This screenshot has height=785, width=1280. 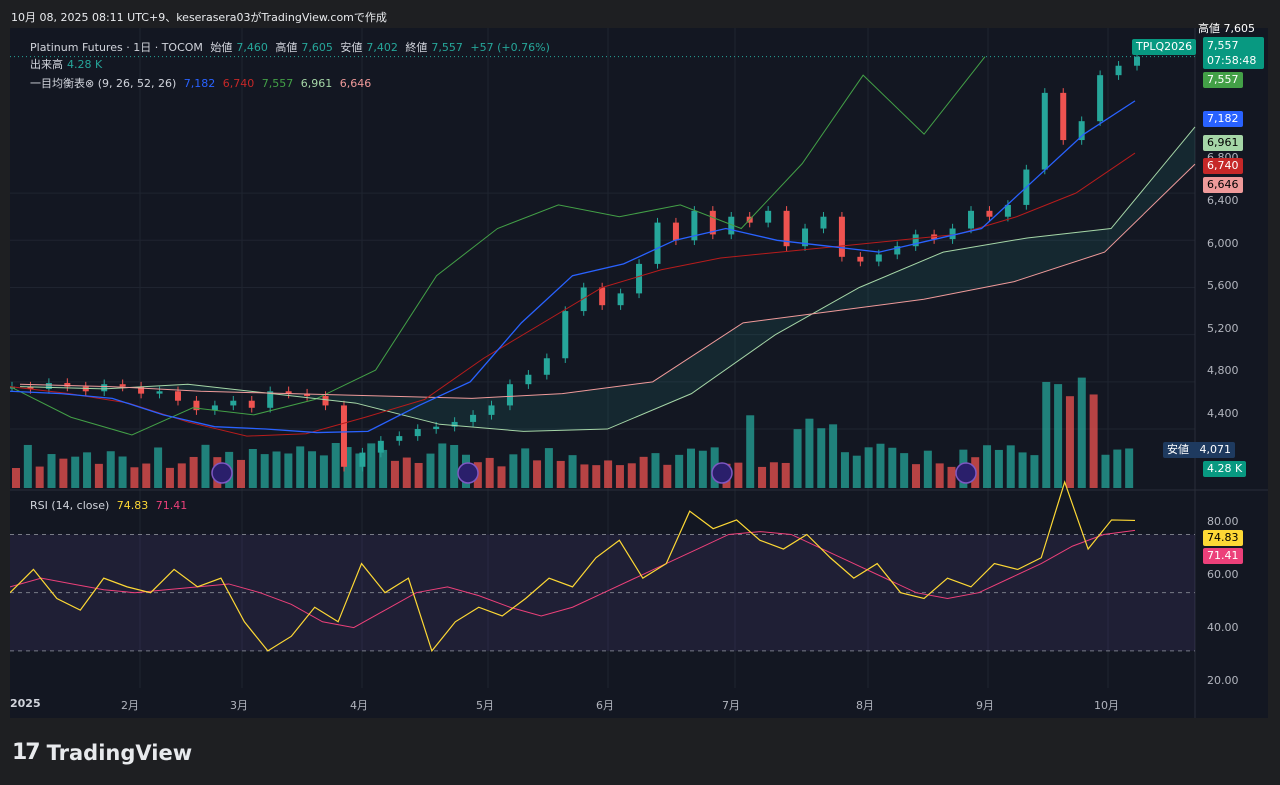 I want to click on time-tick: 7月, so click(x=731, y=705).